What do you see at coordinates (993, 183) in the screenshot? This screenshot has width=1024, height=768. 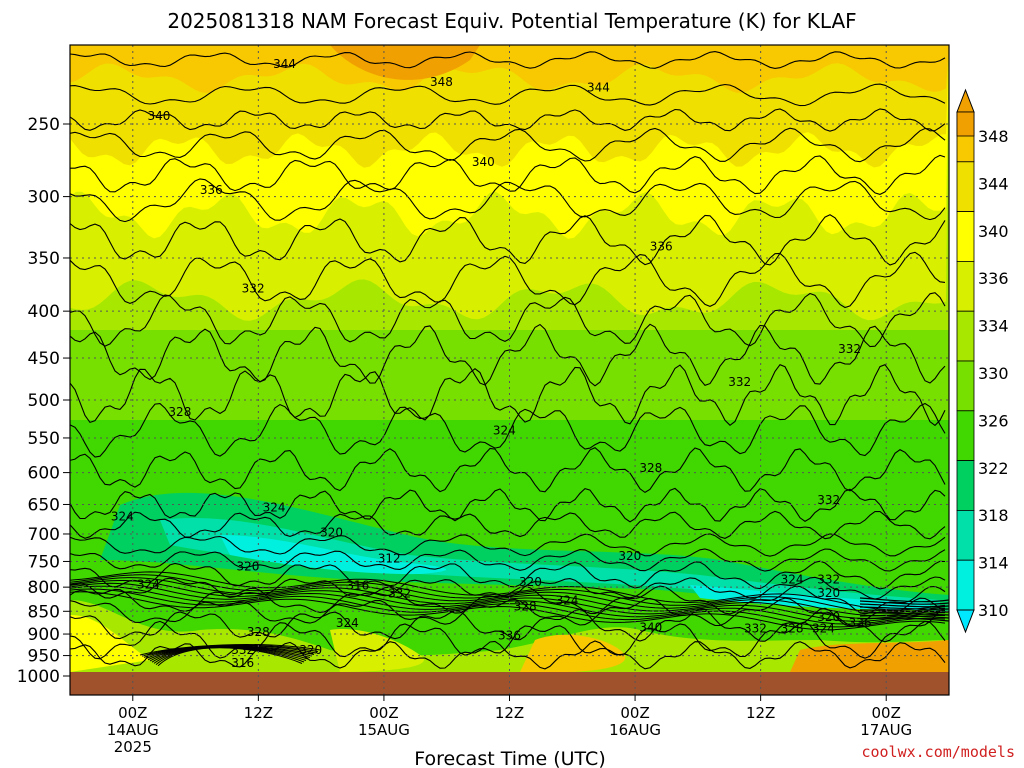 I see `colorbar-label: 344` at bounding box center [993, 183].